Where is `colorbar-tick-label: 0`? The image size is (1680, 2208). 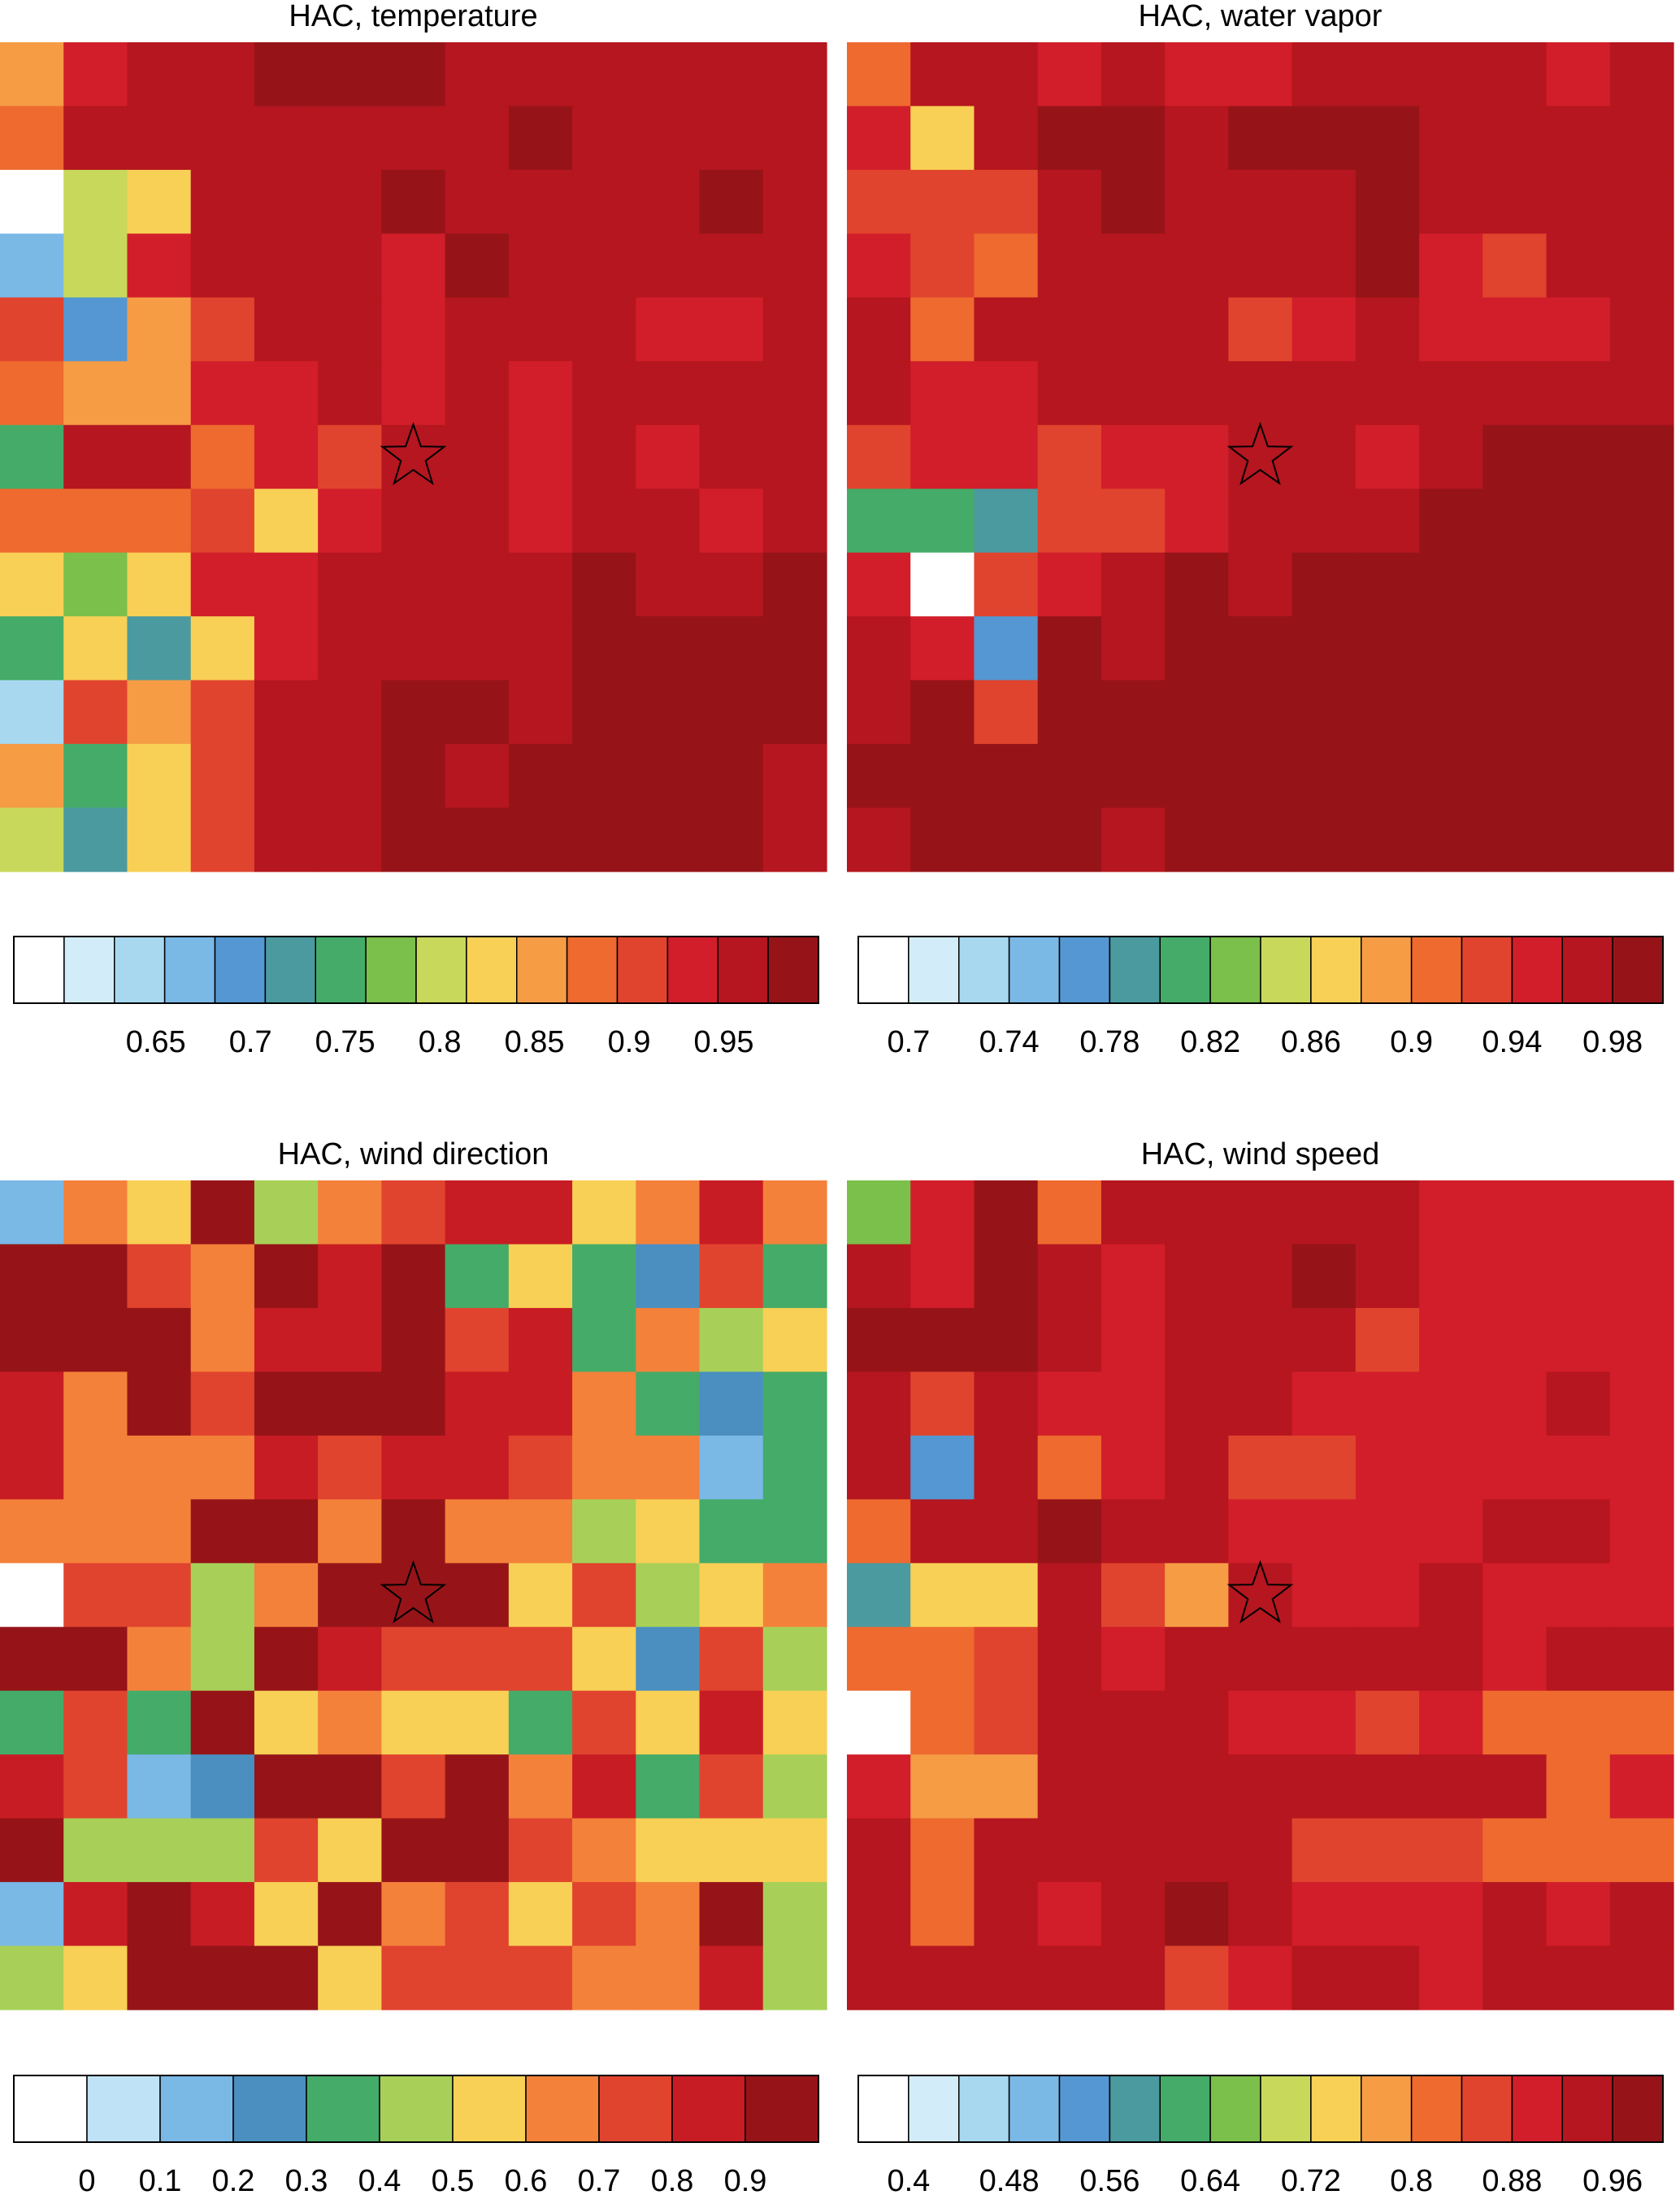
colorbar-tick-label: 0 is located at coordinates (87, 2181).